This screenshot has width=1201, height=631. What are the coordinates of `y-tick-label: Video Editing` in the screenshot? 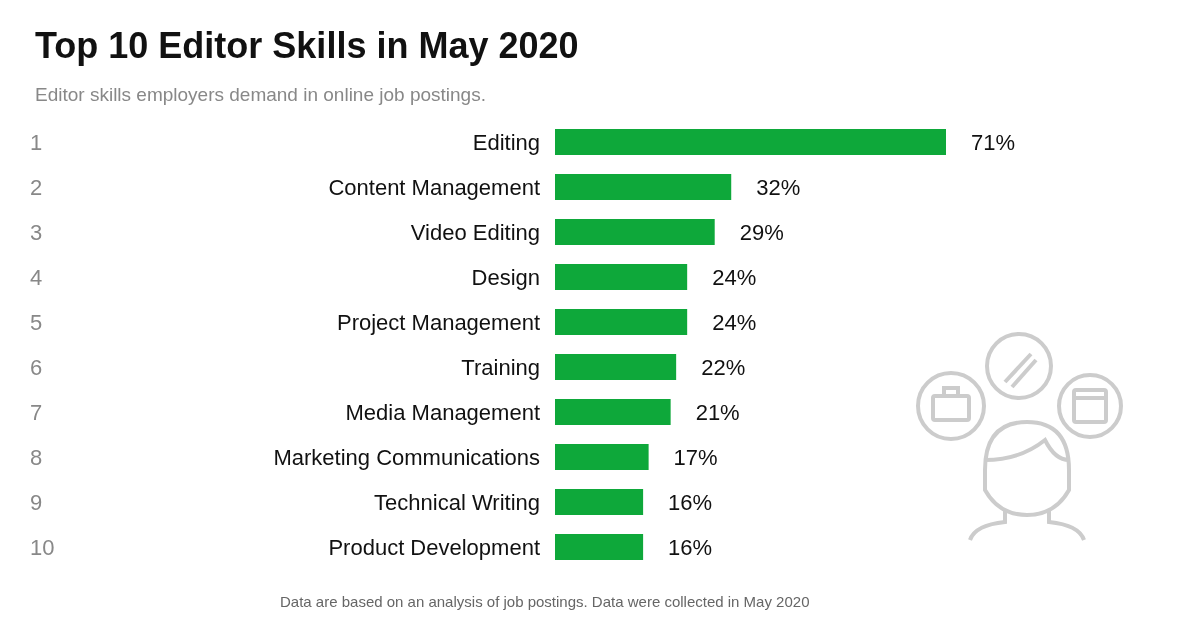 It's located at (475, 232).